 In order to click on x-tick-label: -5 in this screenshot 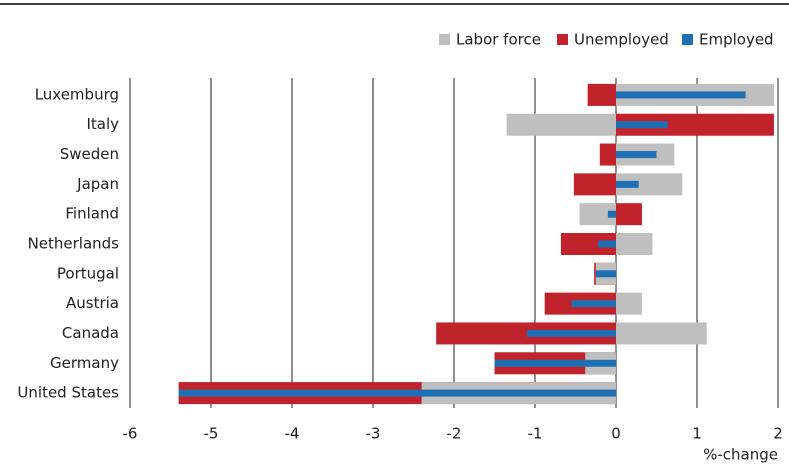, I will do `click(211, 434)`.